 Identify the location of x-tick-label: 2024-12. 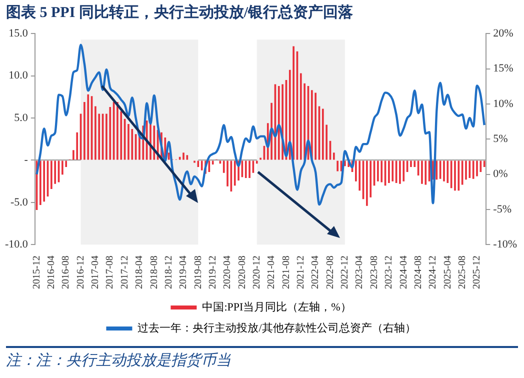
(433, 273).